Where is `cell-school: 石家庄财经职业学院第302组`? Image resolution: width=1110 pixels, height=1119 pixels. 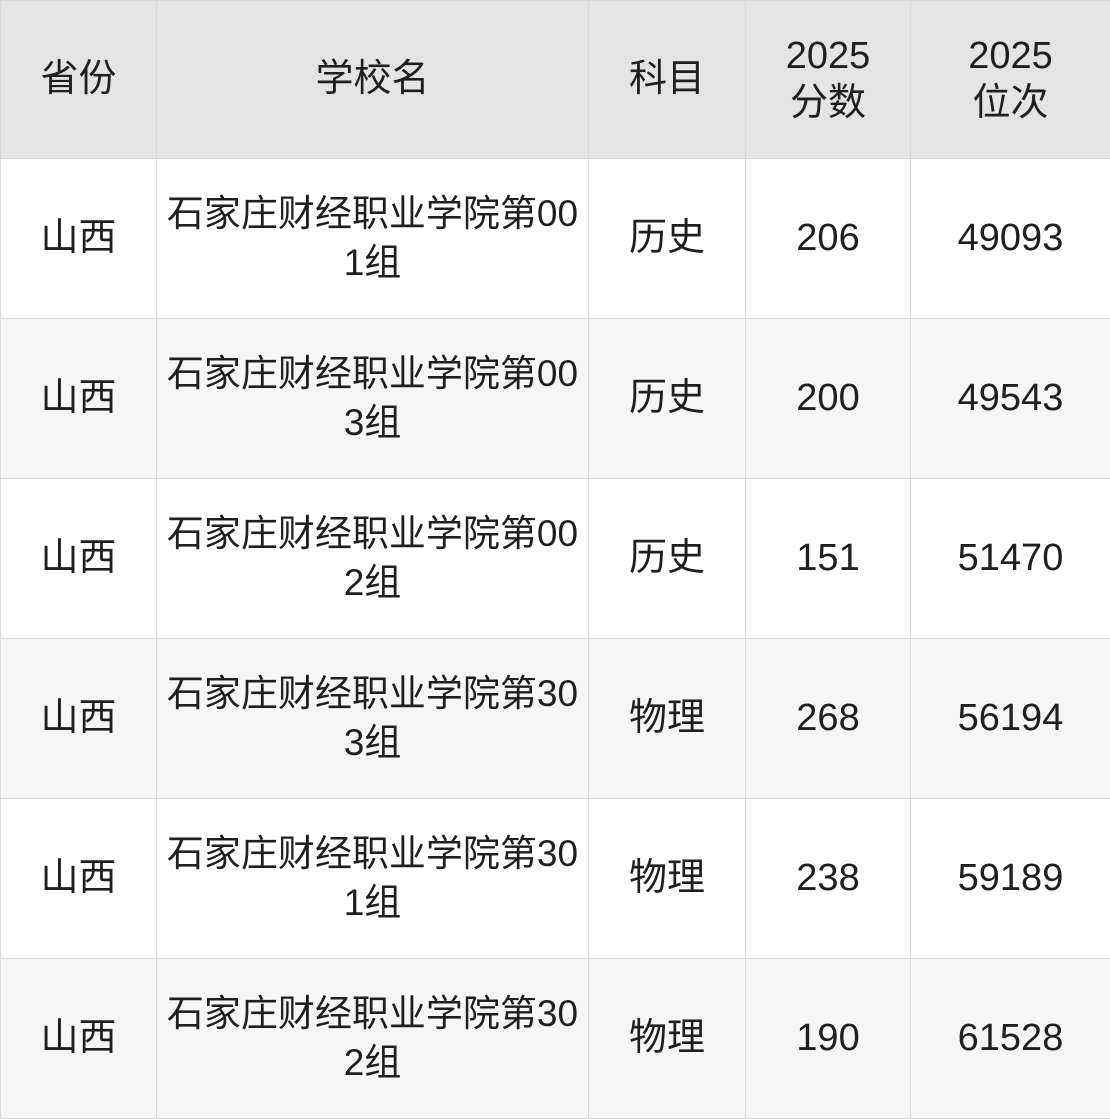
cell-school: 石家庄财经职业学院第302组 is located at coordinates (373, 1039).